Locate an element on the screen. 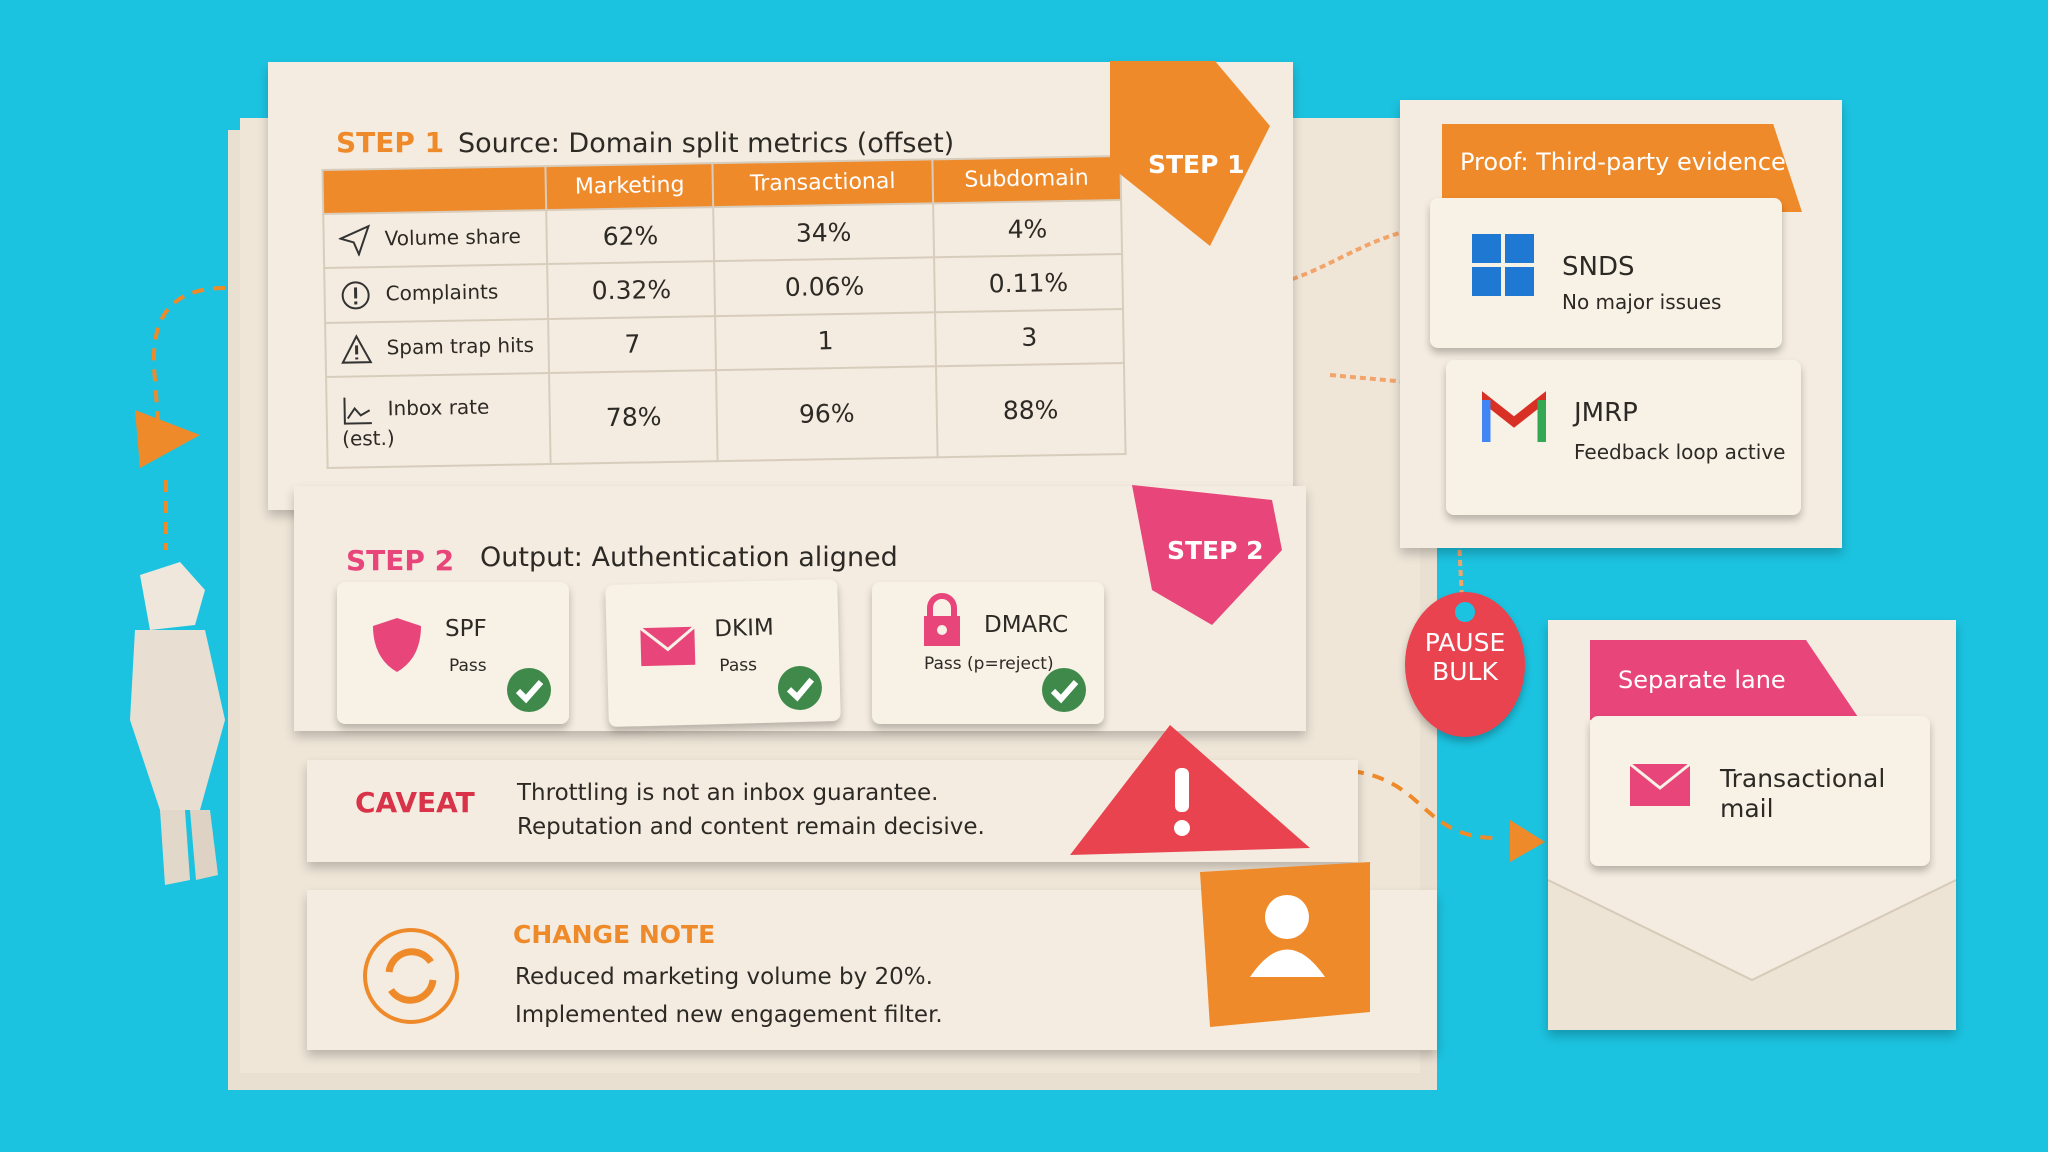  row-label-cell: Volume share is located at coordinates (435, 239).